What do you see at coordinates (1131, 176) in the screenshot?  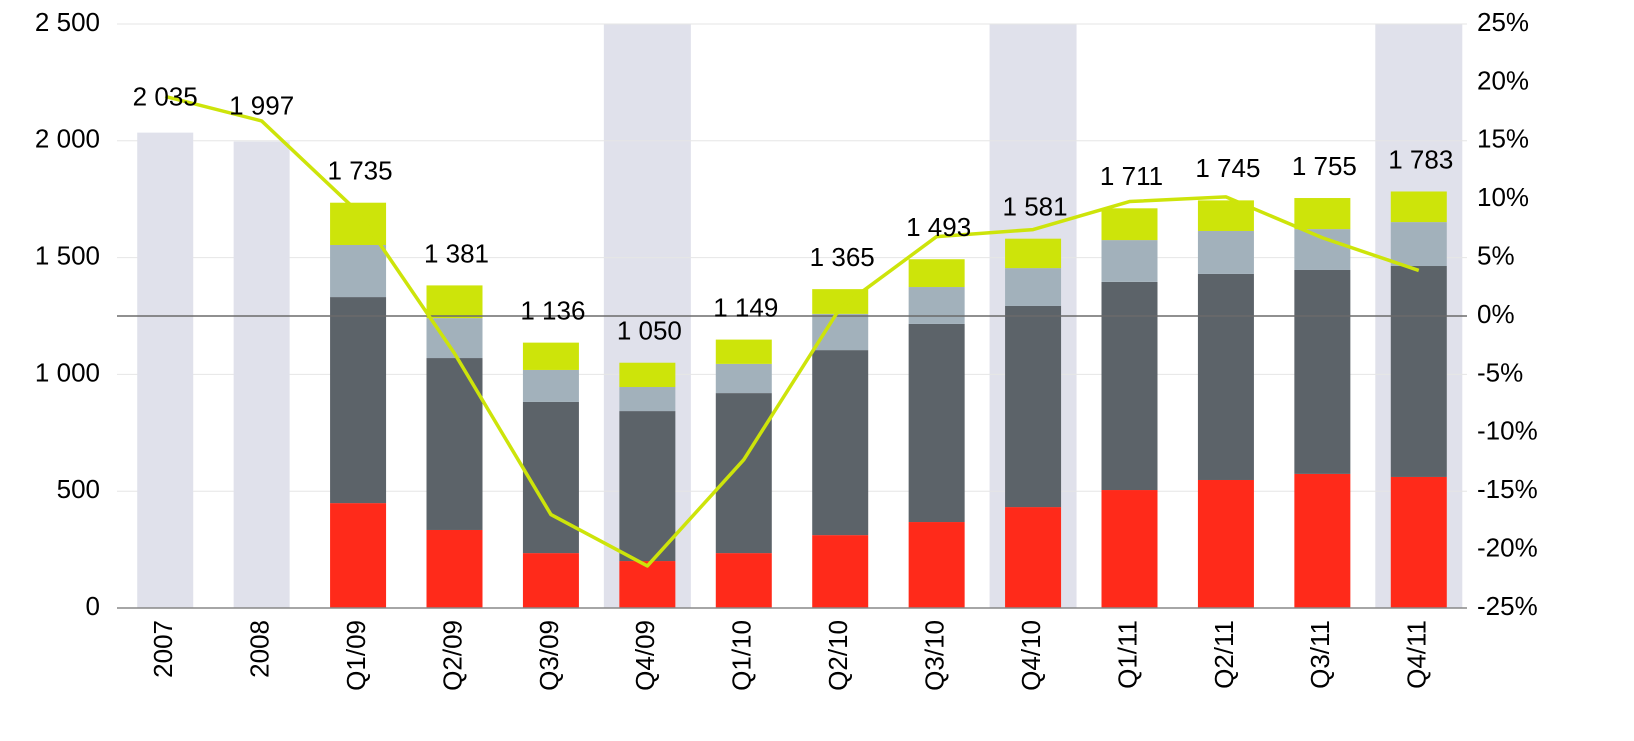 I see `total-label: 1 711` at bounding box center [1131, 176].